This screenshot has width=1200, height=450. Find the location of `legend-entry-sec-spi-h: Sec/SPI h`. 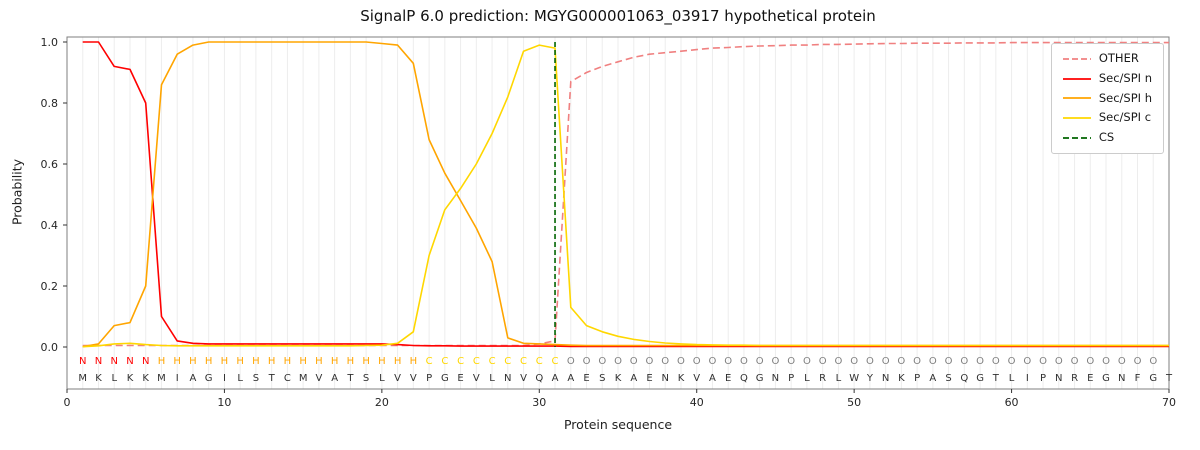

legend-entry-sec-spi-h: Sec/SPI h is located at coordinates (1107, 98).